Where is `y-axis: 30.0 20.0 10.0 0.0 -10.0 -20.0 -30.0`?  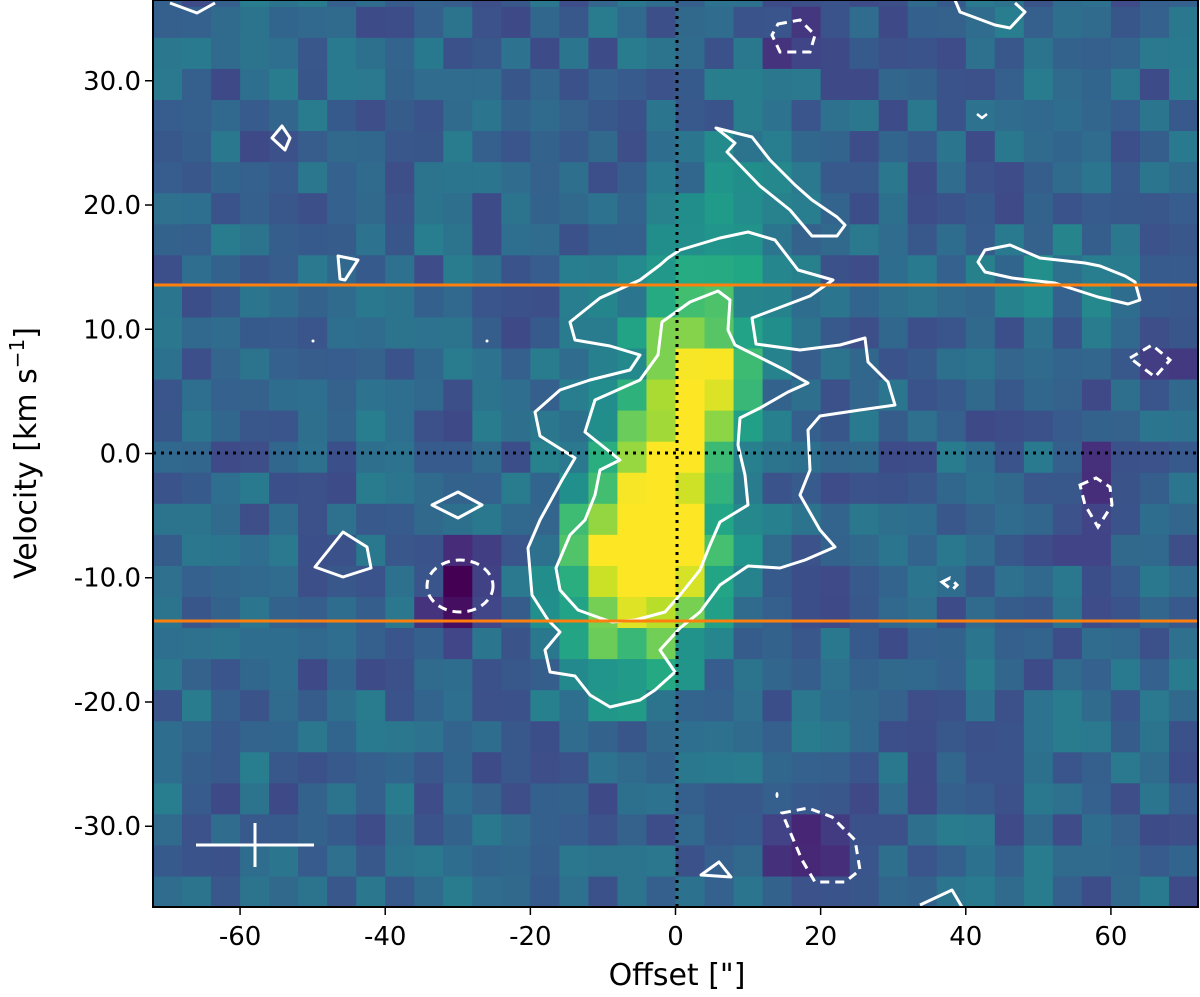 y-axis: 30.0 20.0 10.0 0.0 -10.0 -20.0 -30.0 is located at coordinates (113, 454).